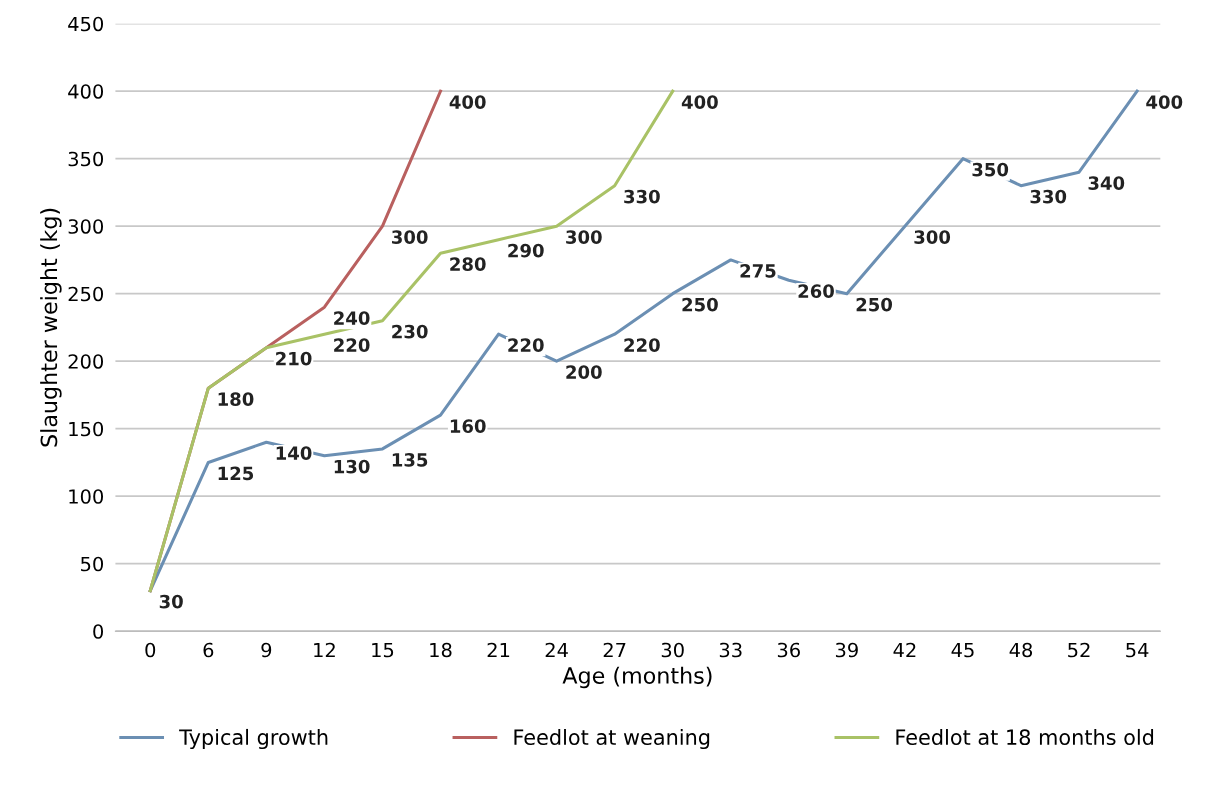  Describe the element at coordinates (98, 631) in the screenshot. I see `y-tick-label: 0` at that location.